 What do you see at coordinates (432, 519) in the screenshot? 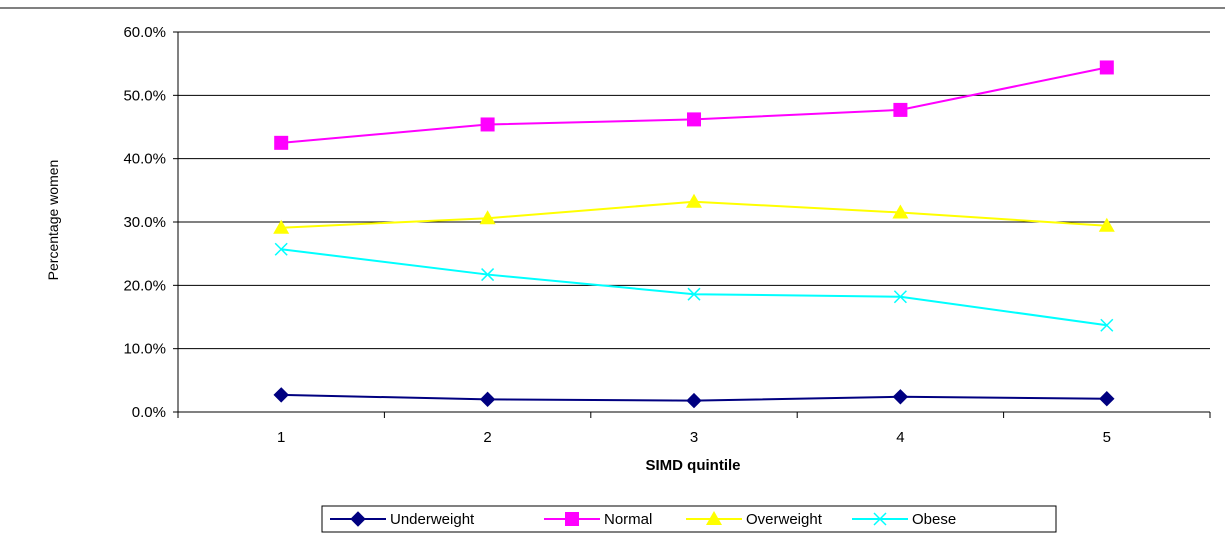
I see `legend-label-underweight: Underweight` at bounding box center [432, 519].